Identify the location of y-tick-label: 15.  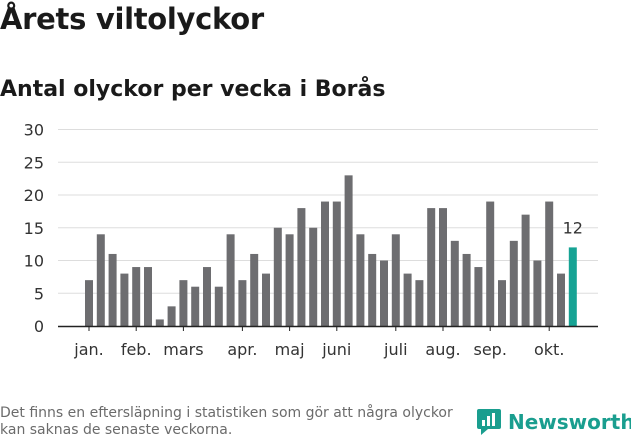
(34, 228).